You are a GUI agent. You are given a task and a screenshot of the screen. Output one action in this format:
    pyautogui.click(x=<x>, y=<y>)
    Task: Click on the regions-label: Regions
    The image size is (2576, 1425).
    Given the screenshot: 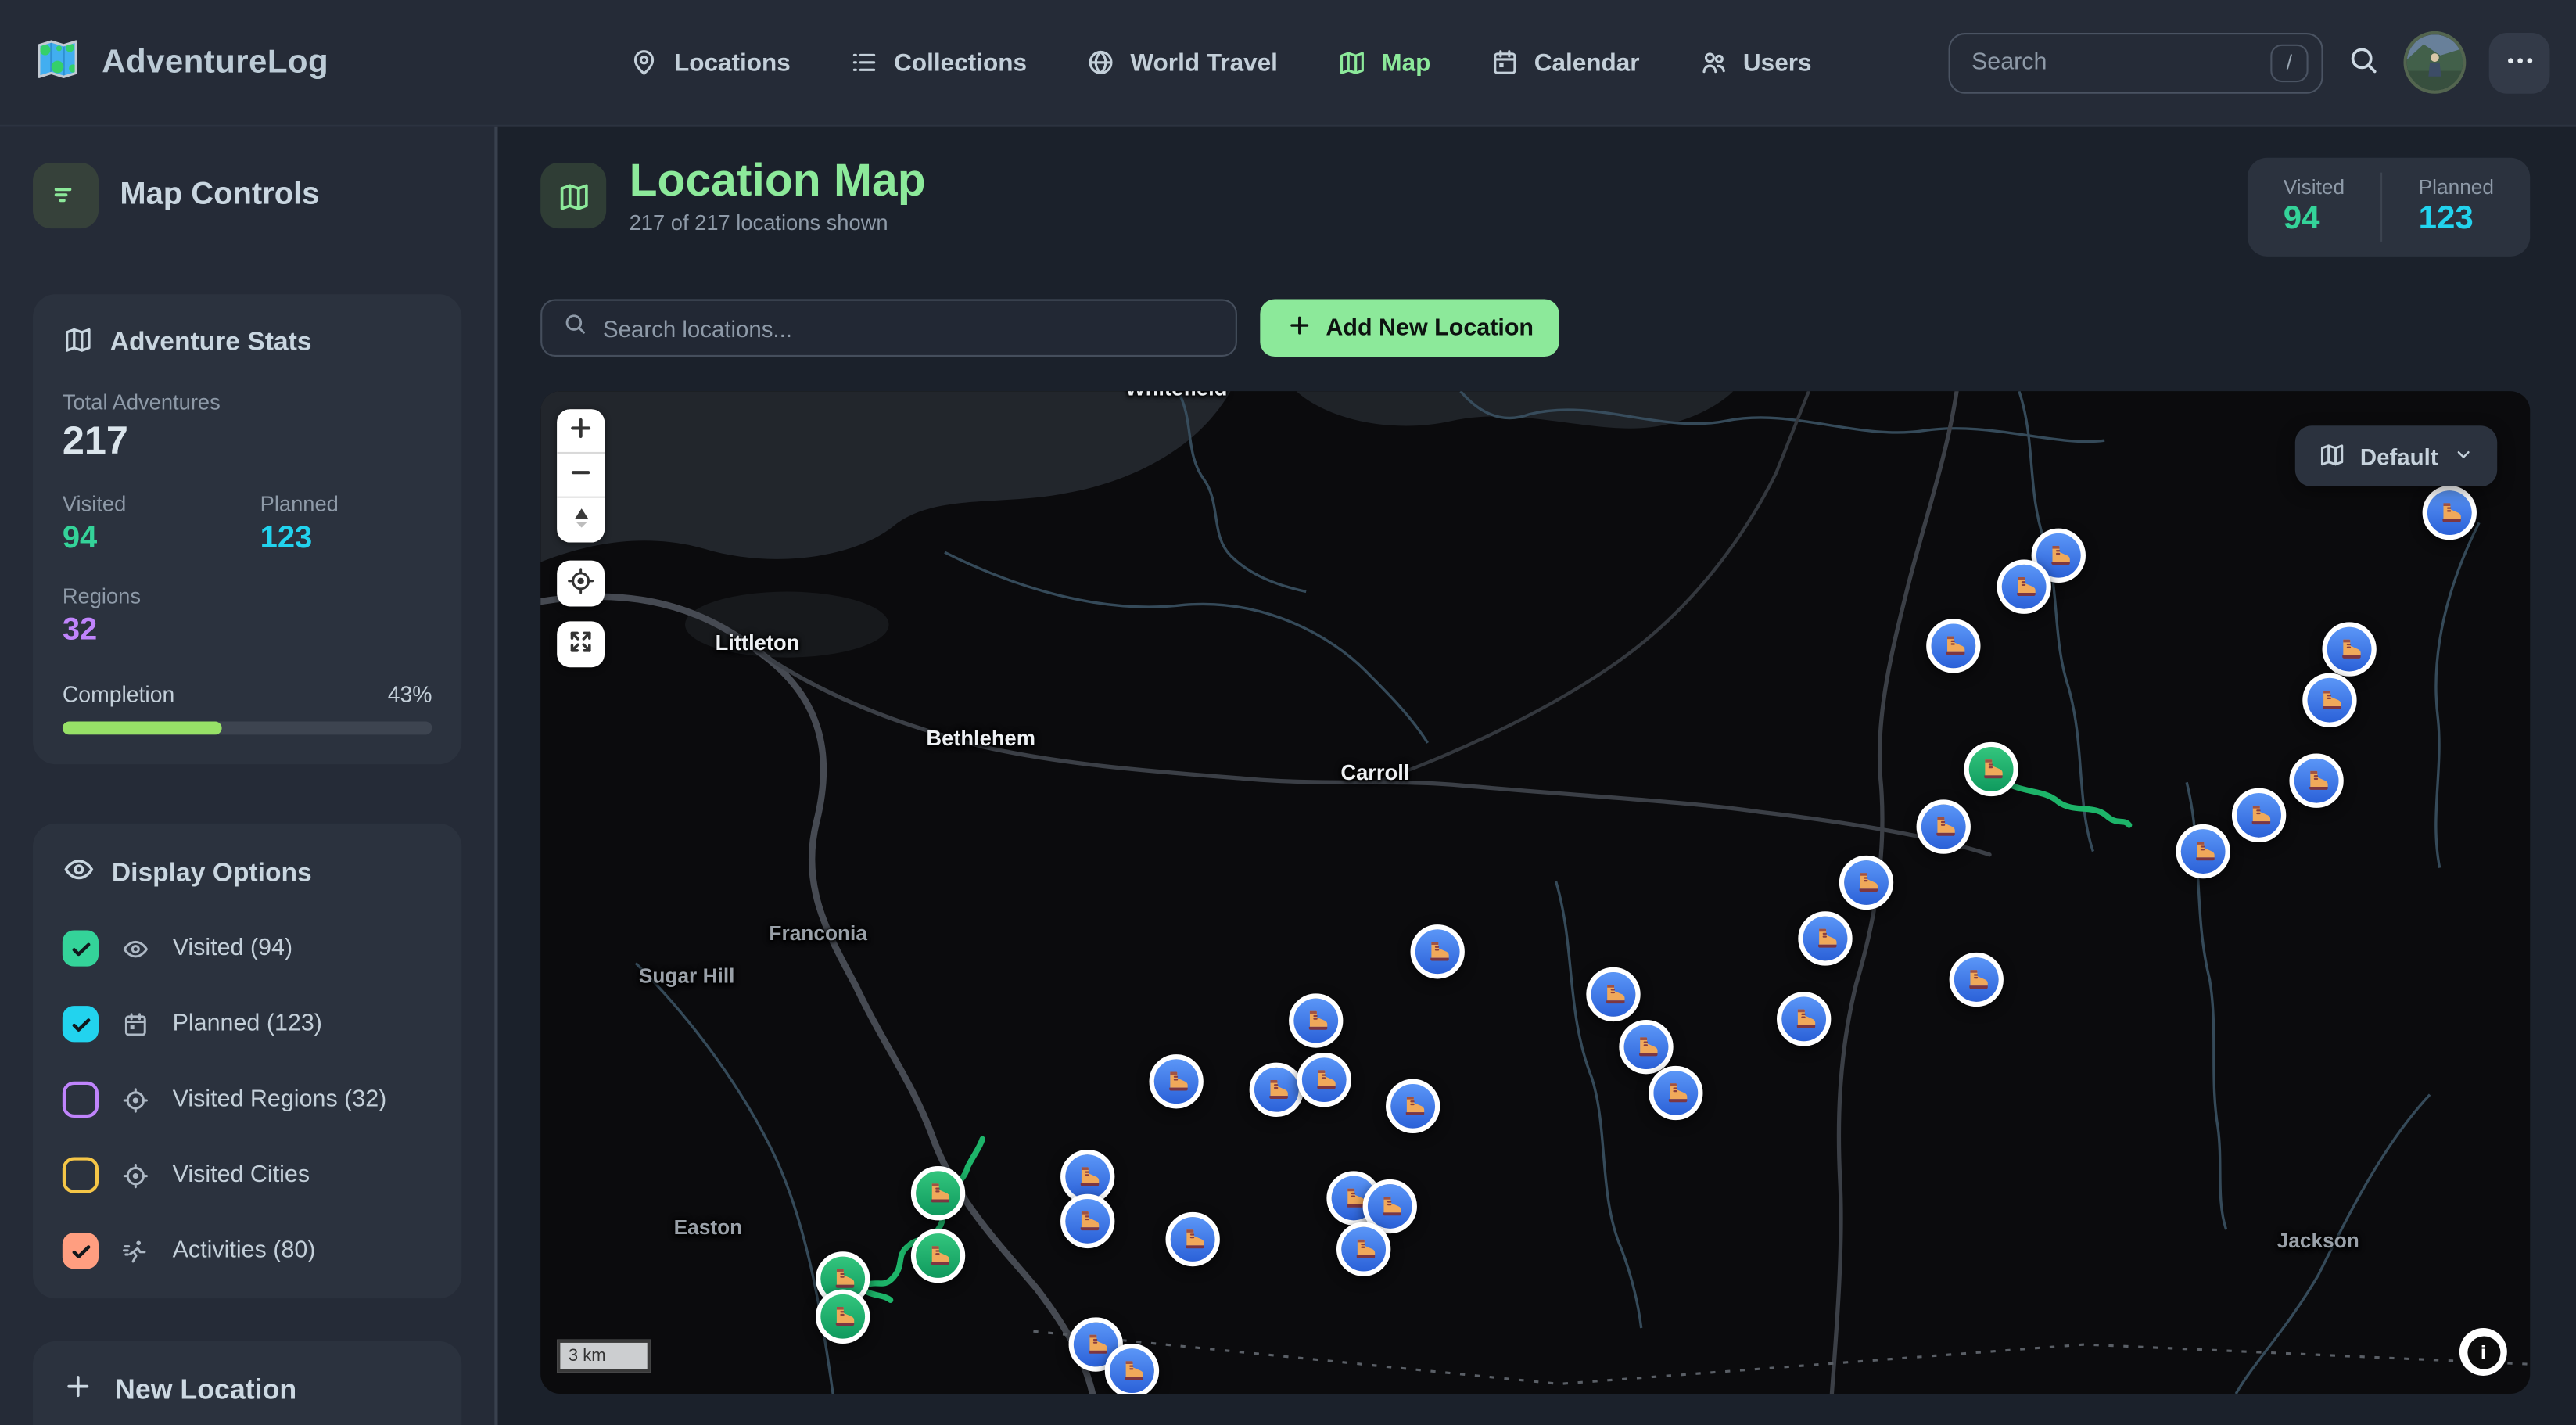 What is the action you would take?
    pyautogui.click(x=102, y=595)
    